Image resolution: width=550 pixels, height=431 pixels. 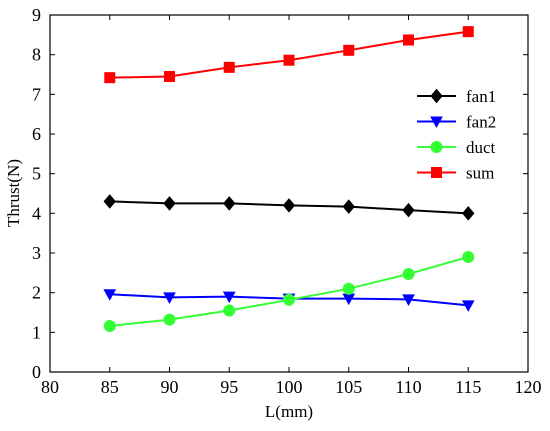 I want to click on series-duct, so click(x=289, y=291).